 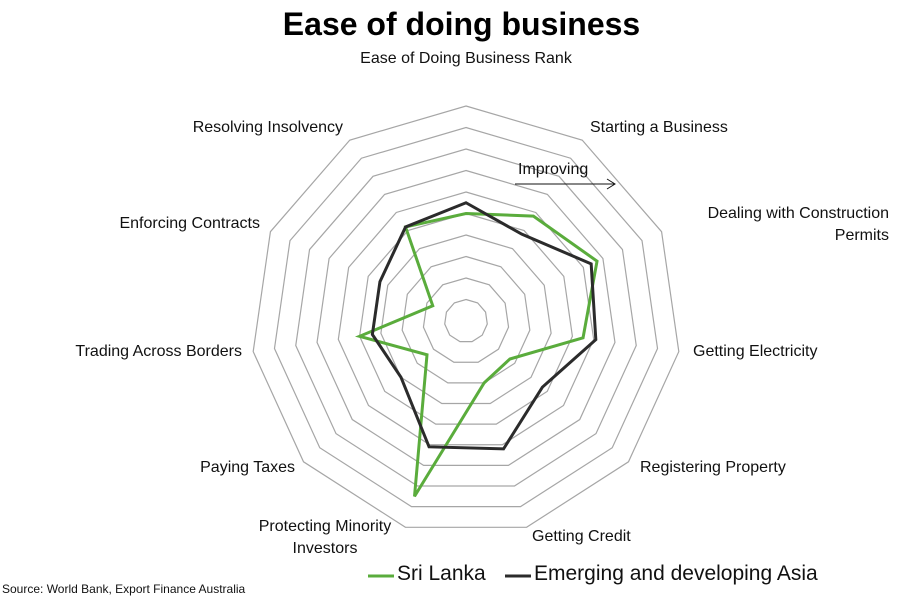 I want to click on legend-label: Emerging and developing Asia, so click(x=676, y=573).